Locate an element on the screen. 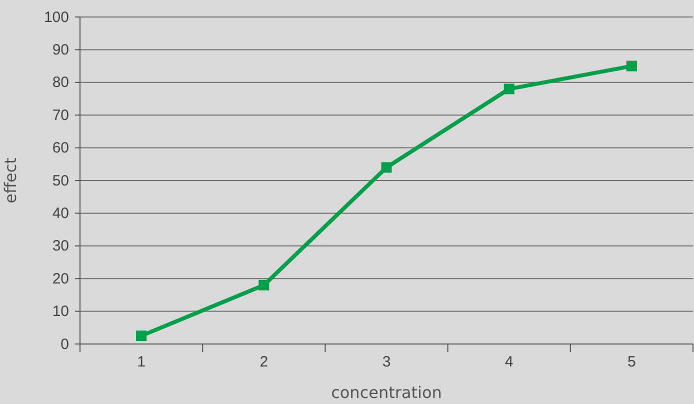 The width and height of the screenshot is (694, 404). y-tick-label: 90 is located at coordinates (60, 50).